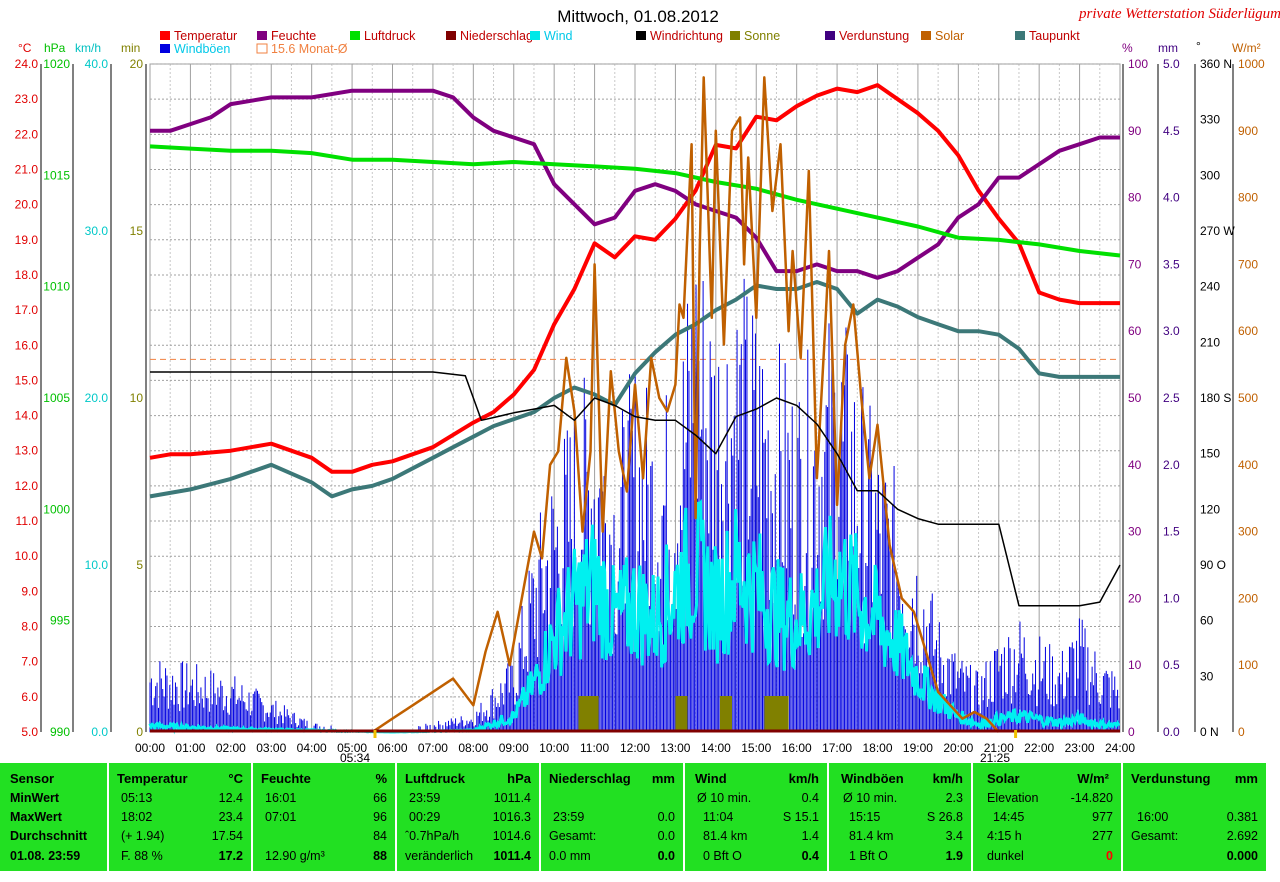 The width and height of the screenshot is (1280, 882). I want to click on sunrise-label: 05:34, so click(355, 757).